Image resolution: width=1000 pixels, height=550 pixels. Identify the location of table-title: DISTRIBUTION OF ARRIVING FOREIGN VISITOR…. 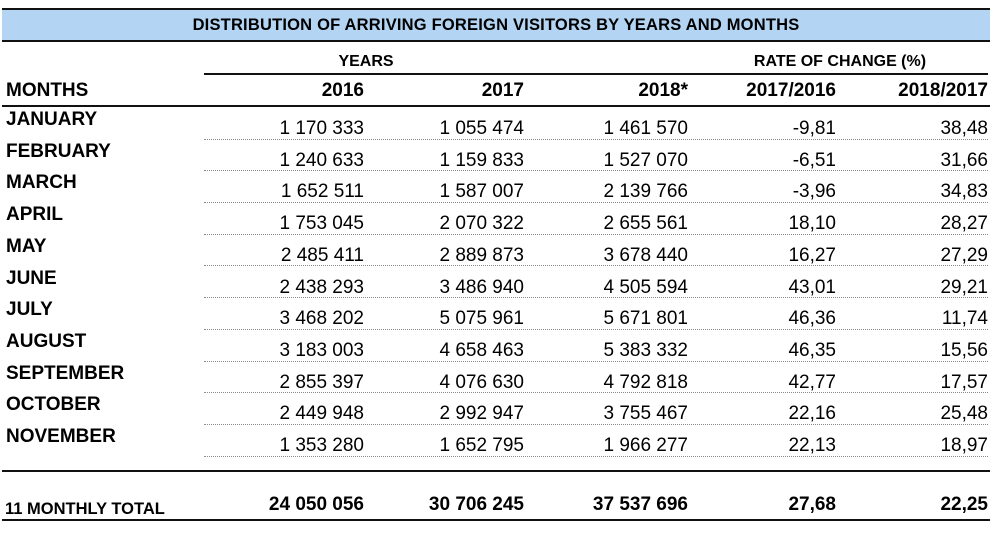
(496, 25).